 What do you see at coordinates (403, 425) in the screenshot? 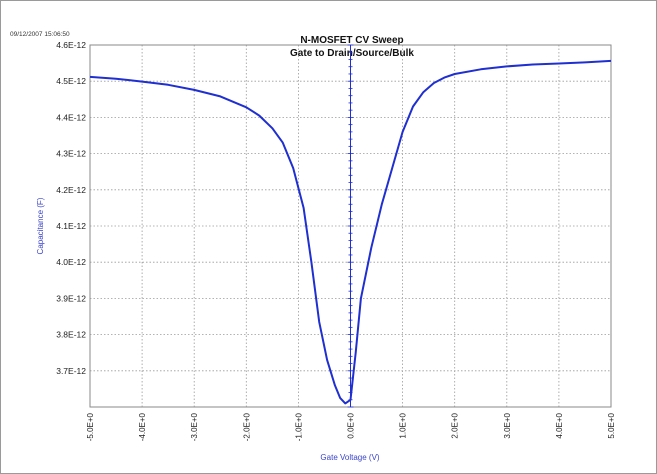
I see `x-tick-label: 1.0E+0` at bounding box center [403, 425].